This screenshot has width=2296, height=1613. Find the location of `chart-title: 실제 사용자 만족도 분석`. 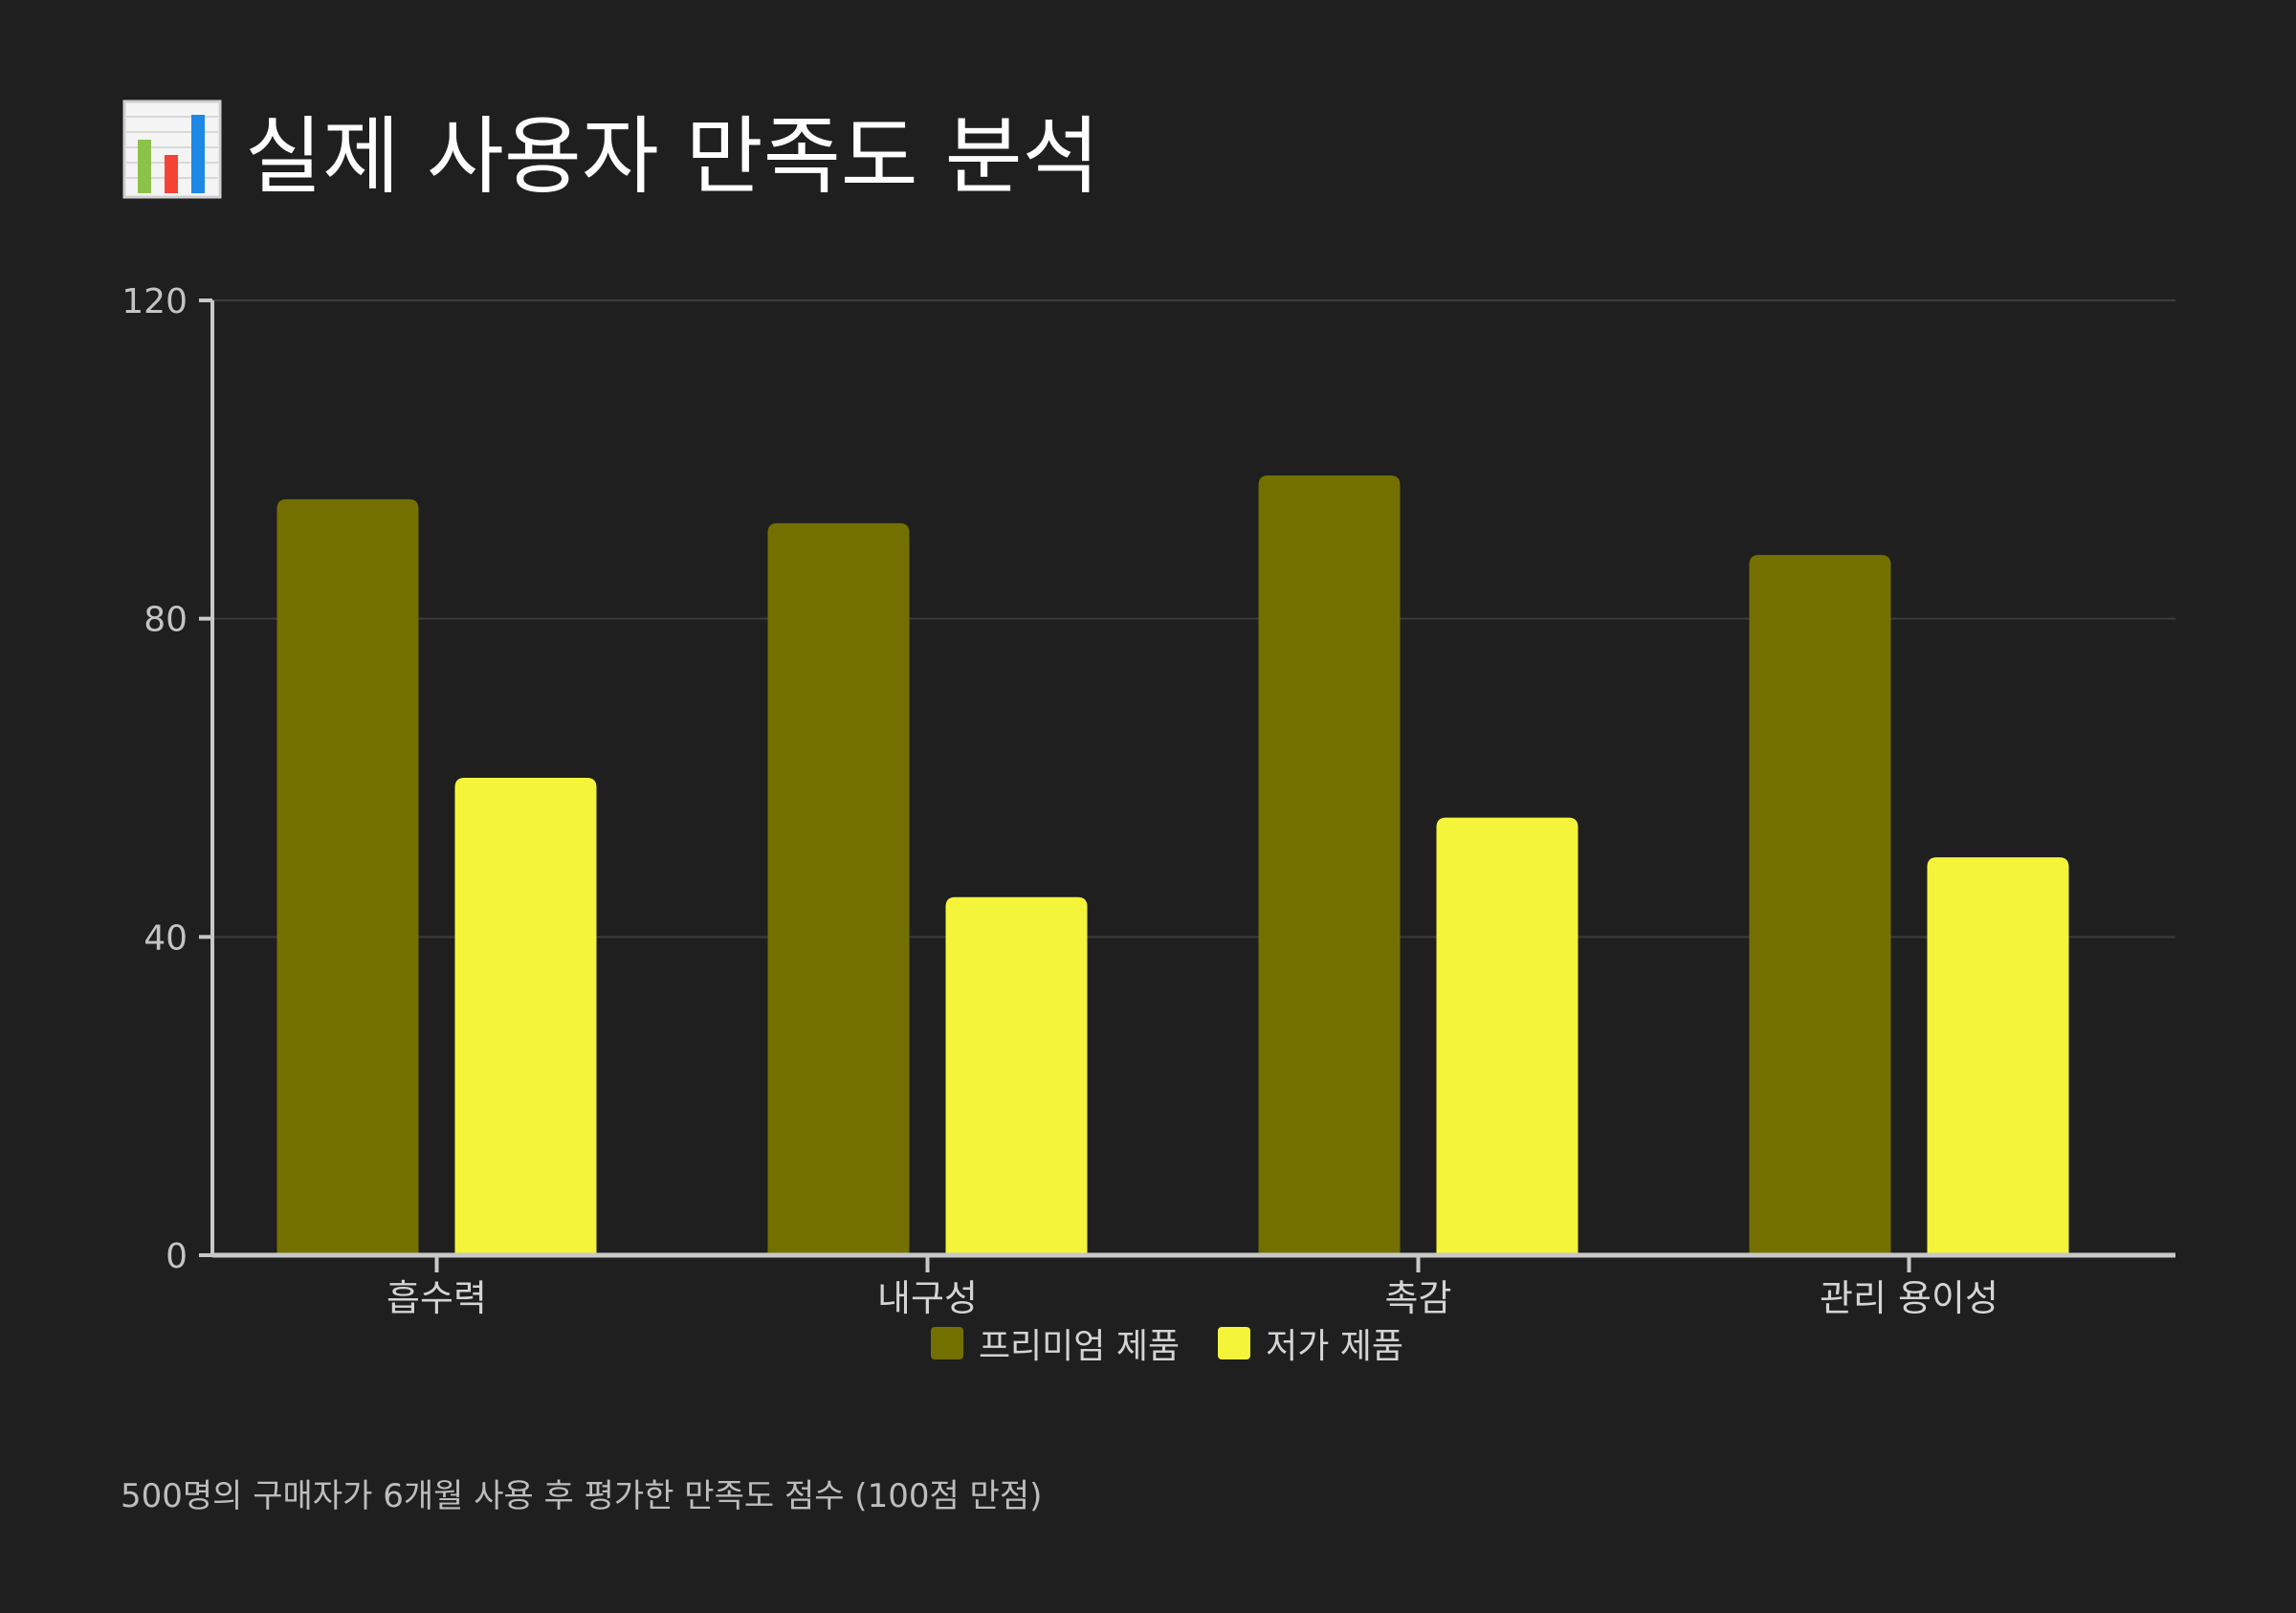

chart-title: 실제 사용자 만족도 분석 is located at coordinates (611, 149).